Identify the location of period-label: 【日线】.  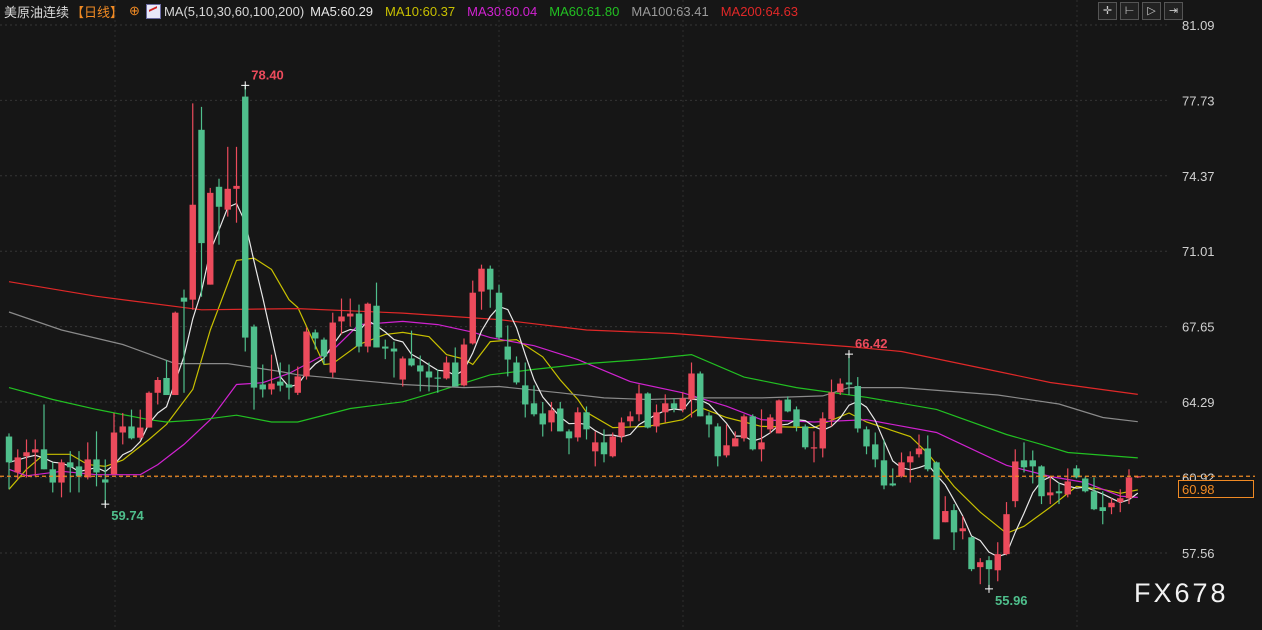
(97, 12).